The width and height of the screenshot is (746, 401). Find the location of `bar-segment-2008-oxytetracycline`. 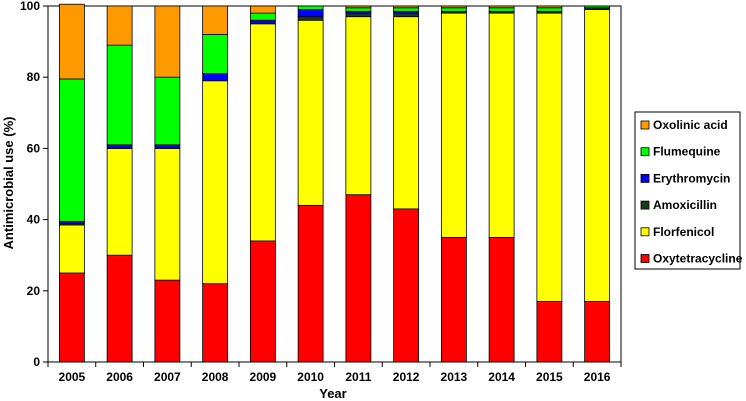

bar-segment-2008-oxytetracycline is located at coordinates (215, 323).